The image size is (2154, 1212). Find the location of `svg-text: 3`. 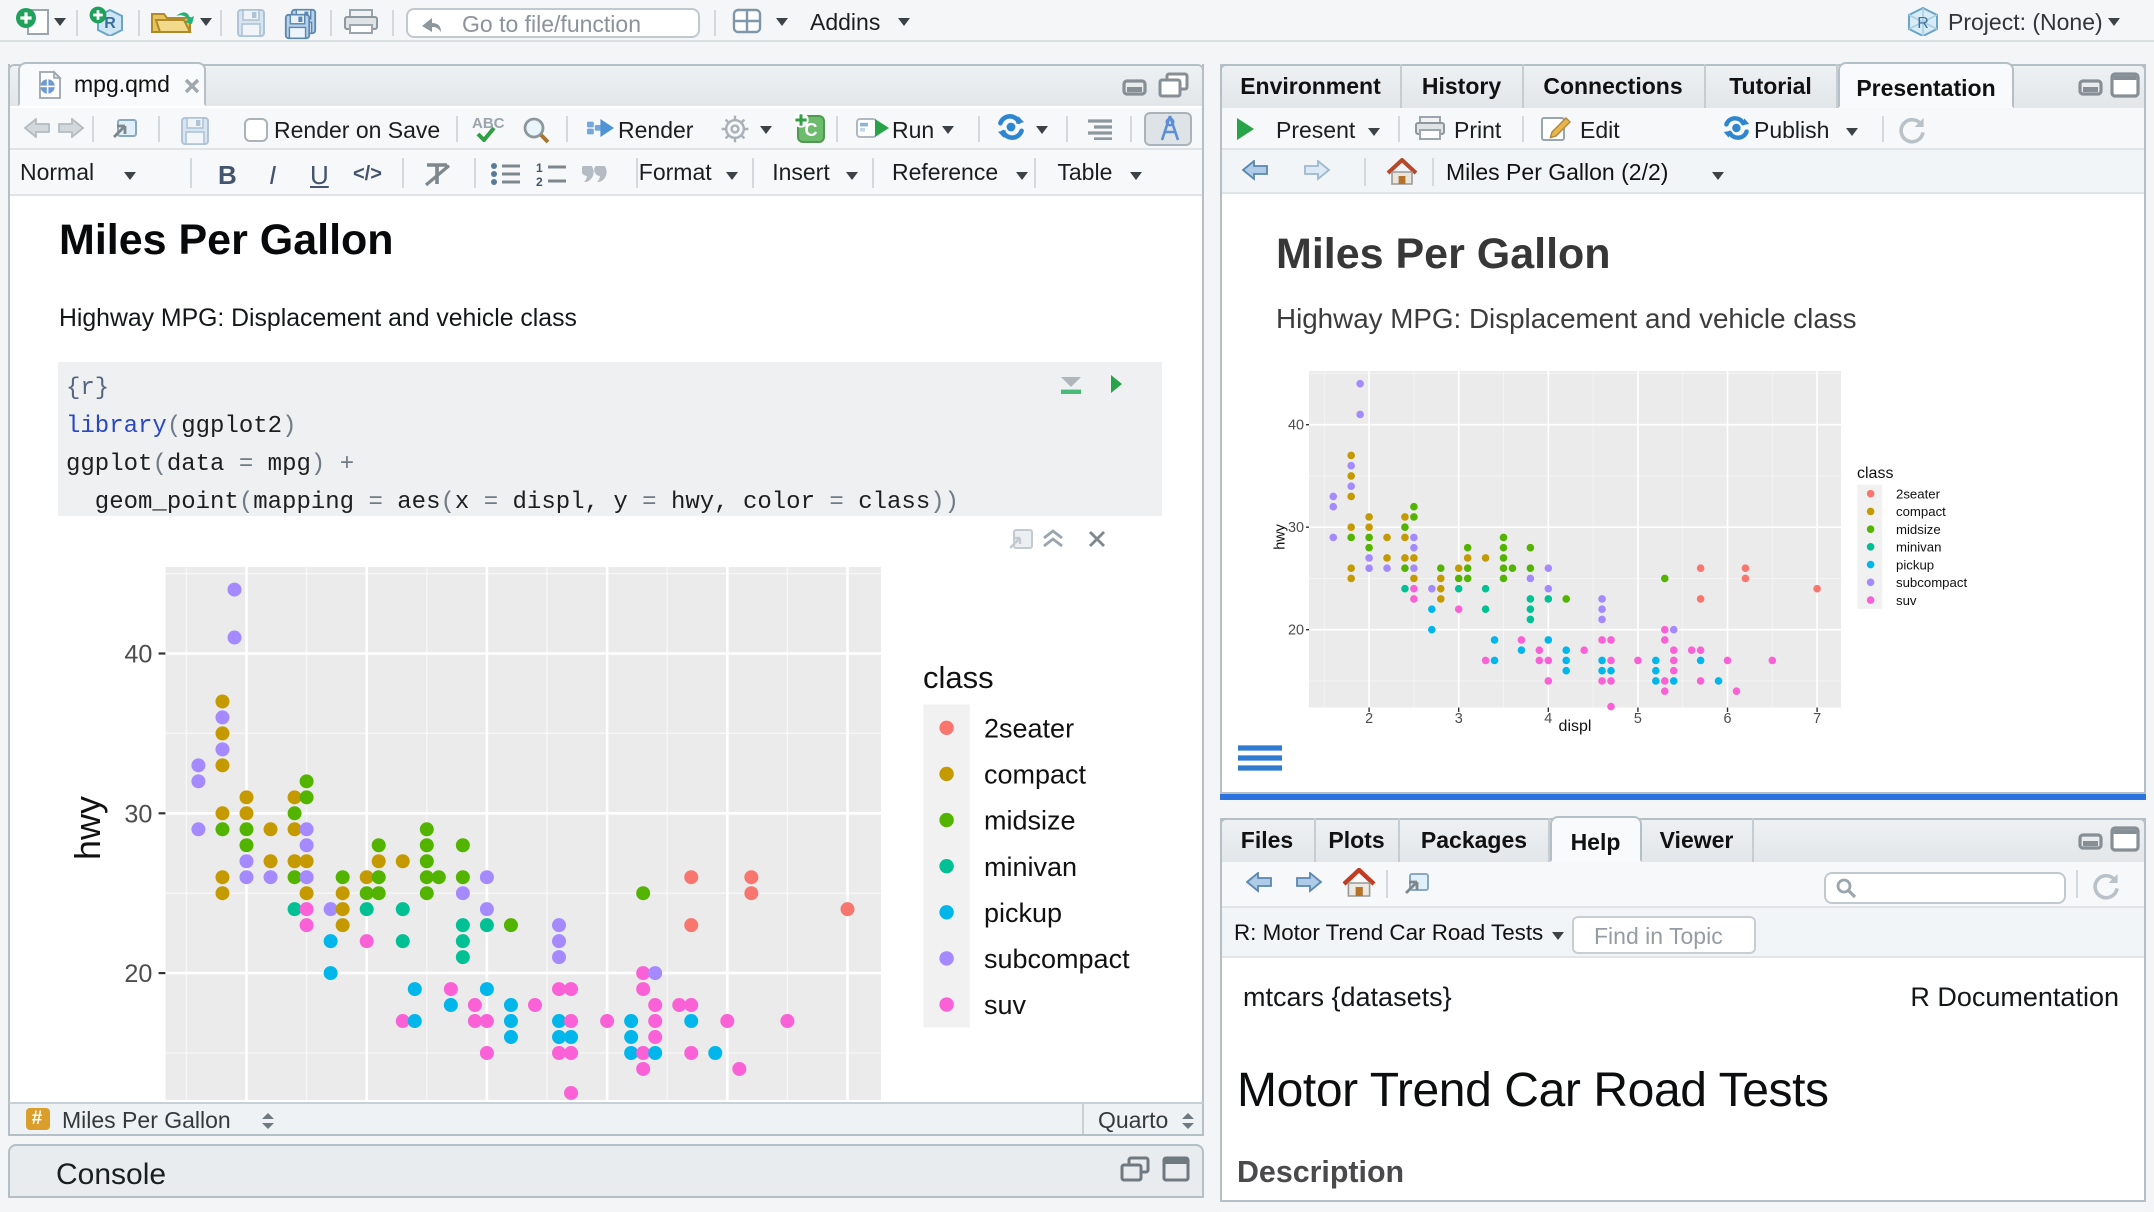

svg-text: 3 is located at coordinates (1459, 719).